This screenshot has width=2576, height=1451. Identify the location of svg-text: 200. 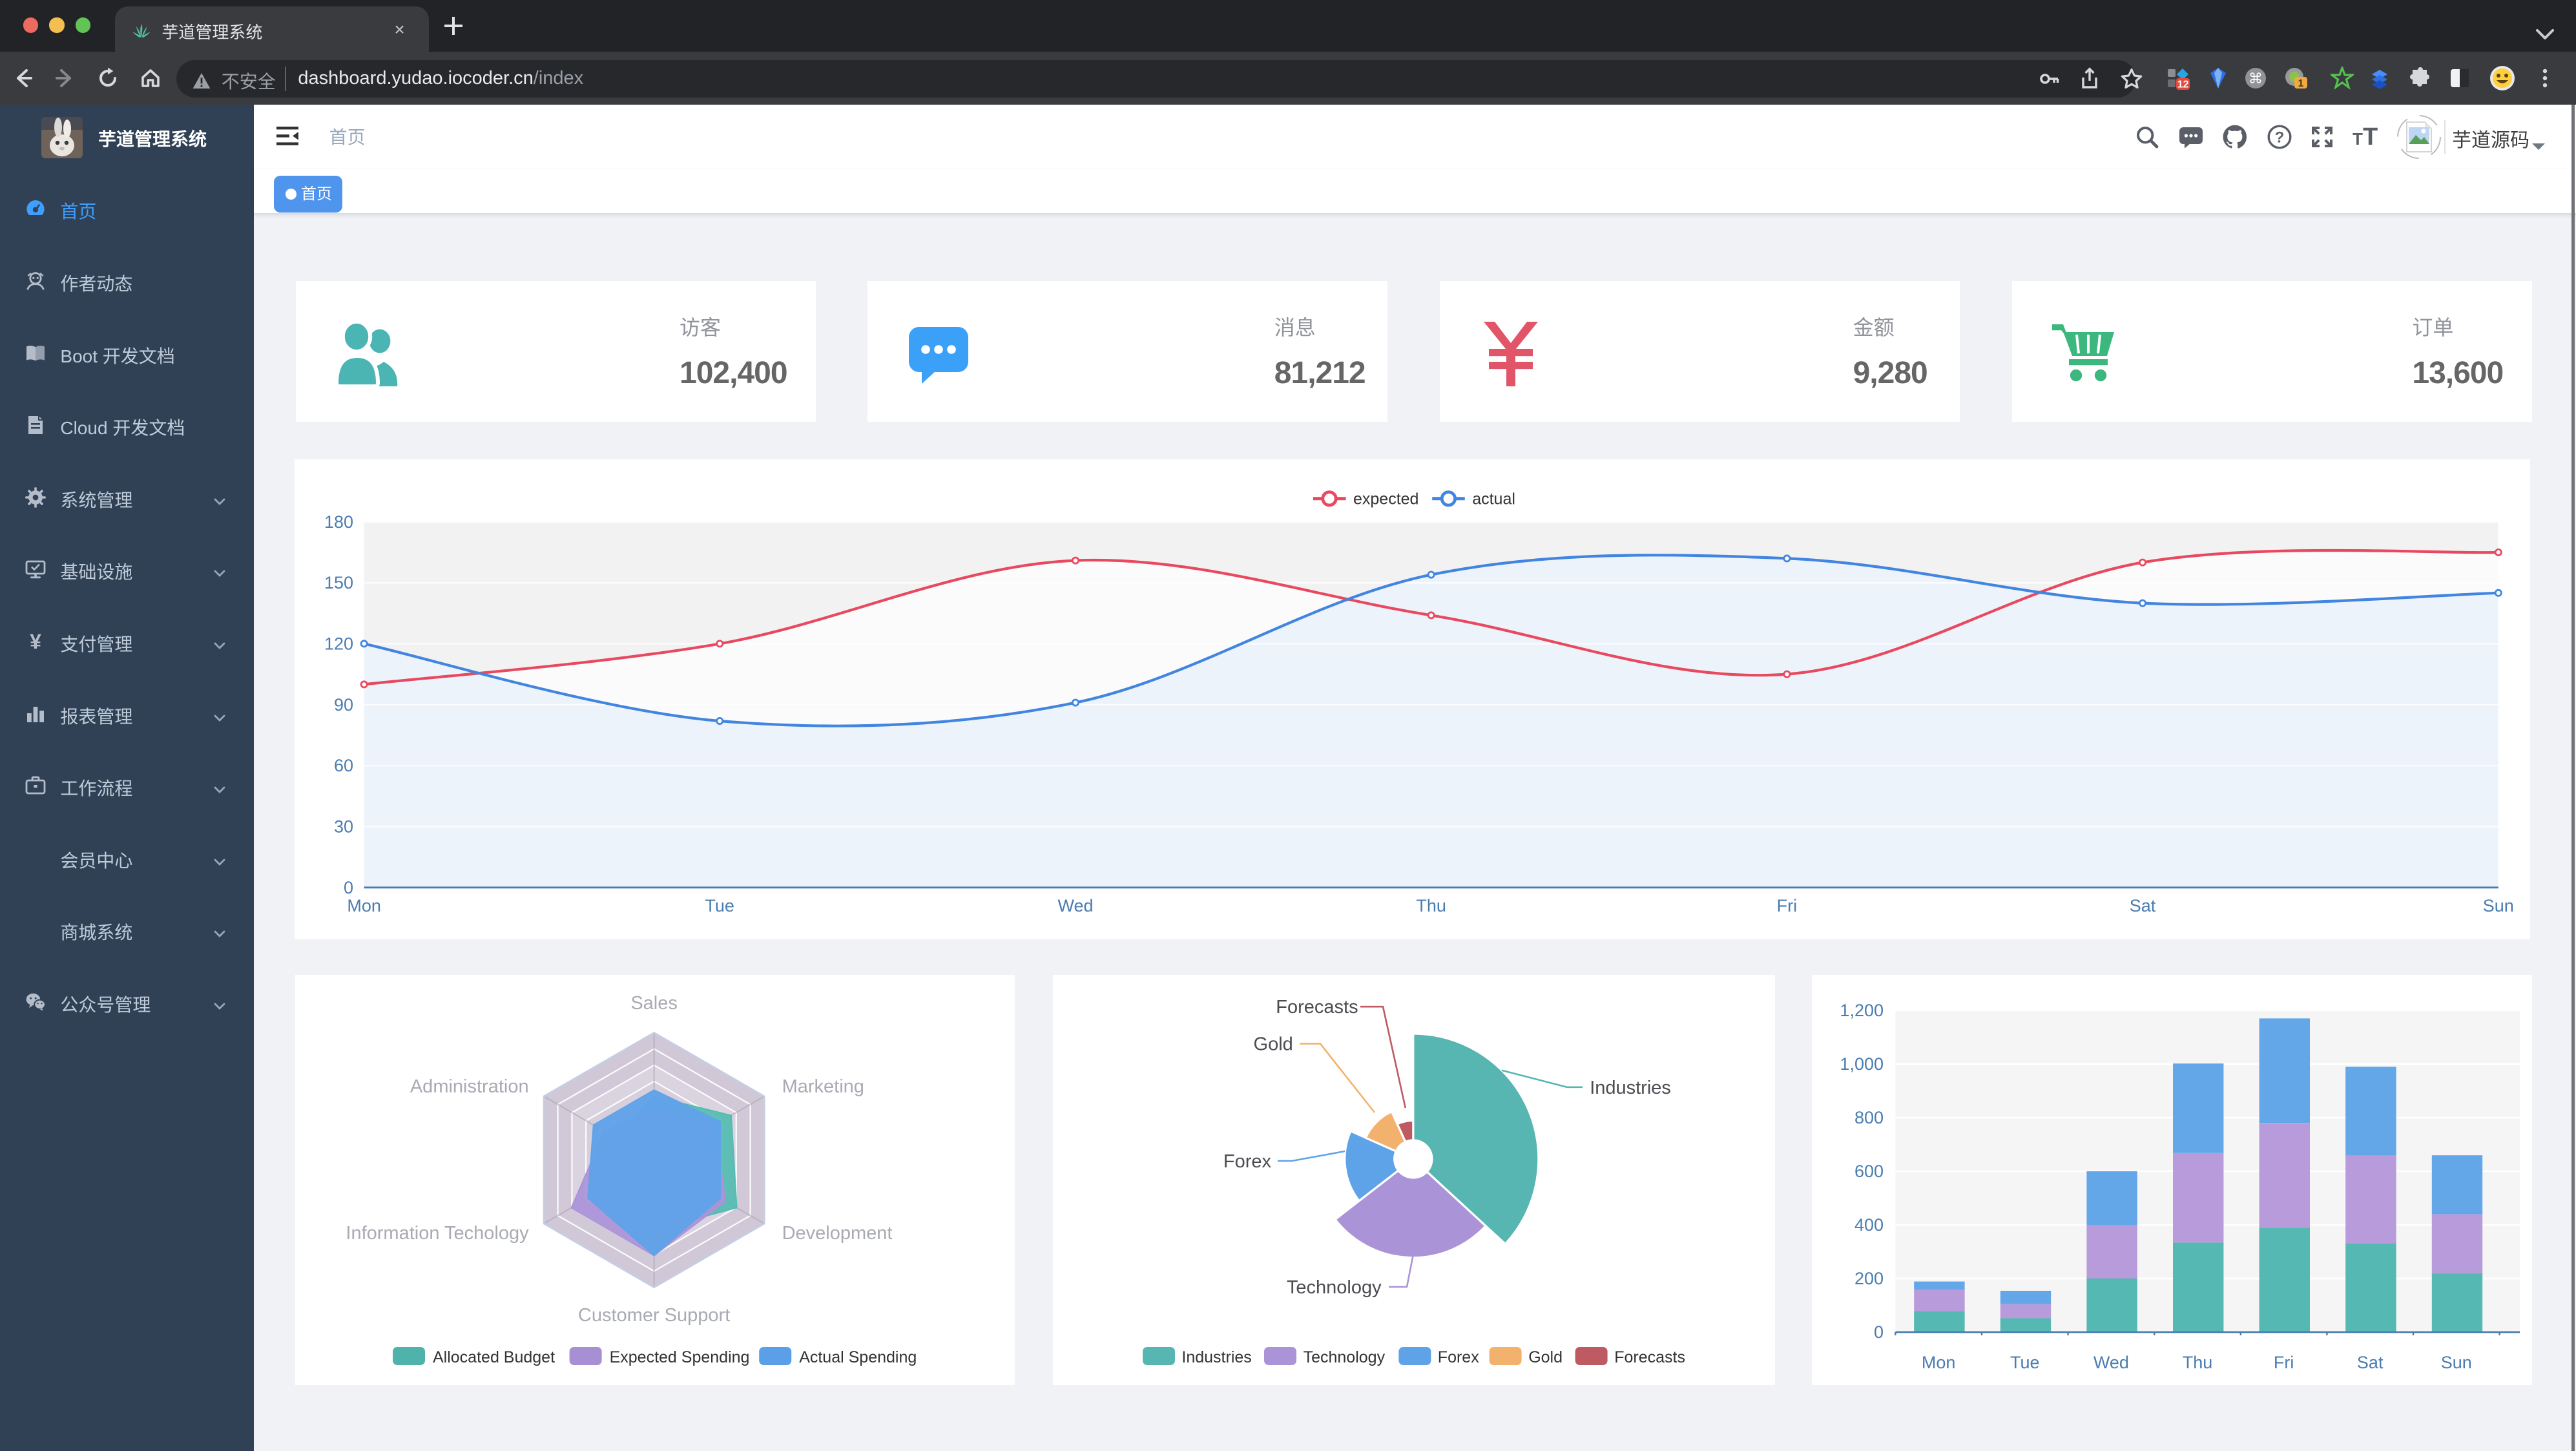
(1869, 1278).